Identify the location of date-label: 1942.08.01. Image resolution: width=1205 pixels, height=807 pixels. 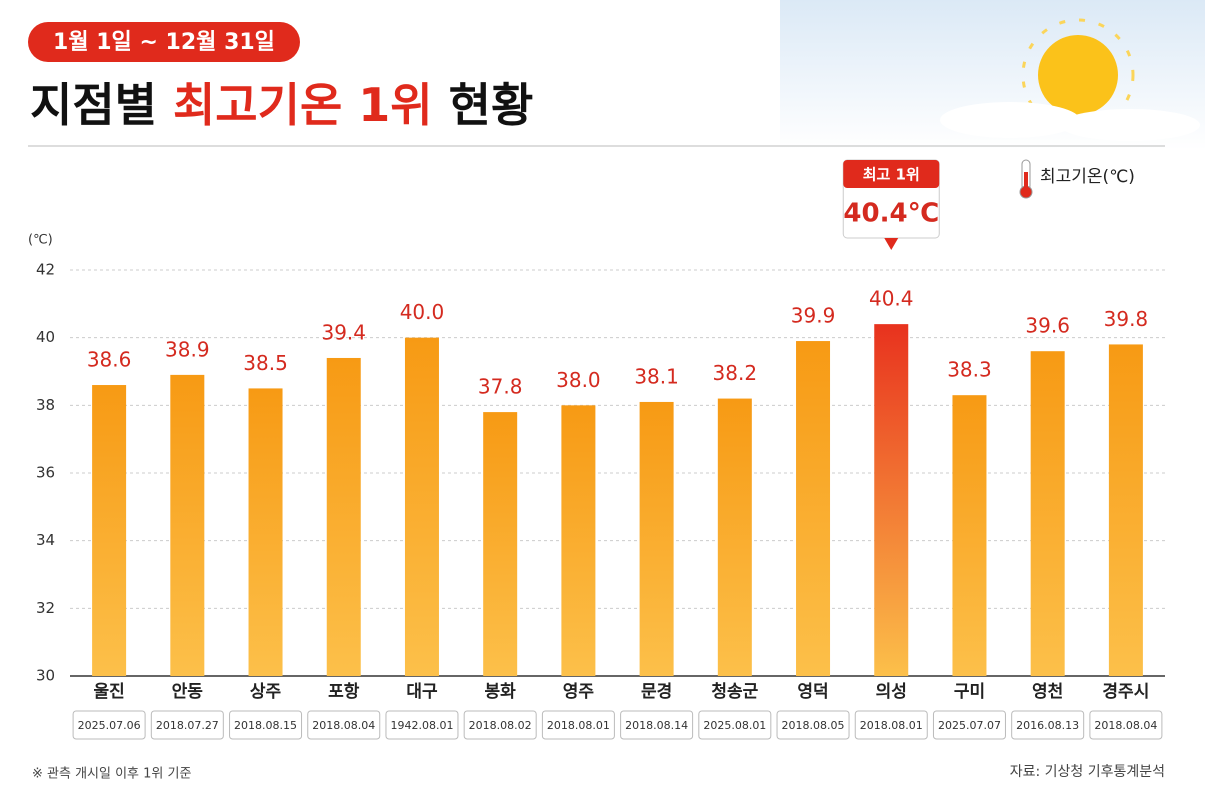
(421, 725).